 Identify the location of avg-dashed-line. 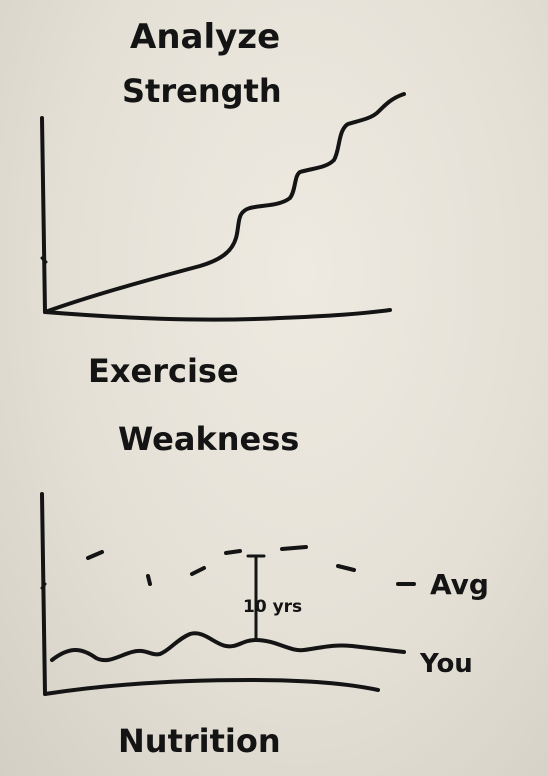
(251, 565).